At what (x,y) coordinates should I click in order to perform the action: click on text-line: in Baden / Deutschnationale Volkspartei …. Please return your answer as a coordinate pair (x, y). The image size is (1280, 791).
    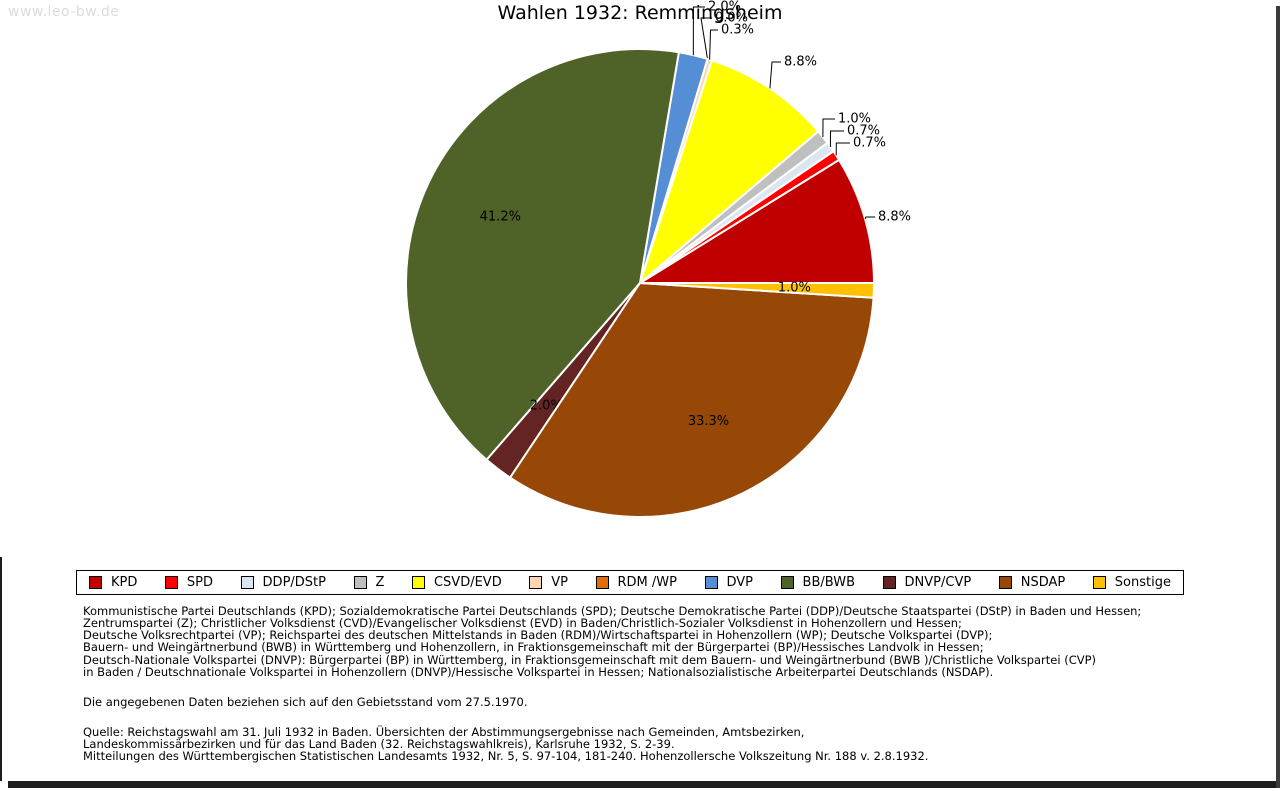
    Looking at the image, I should click on (538, 671).